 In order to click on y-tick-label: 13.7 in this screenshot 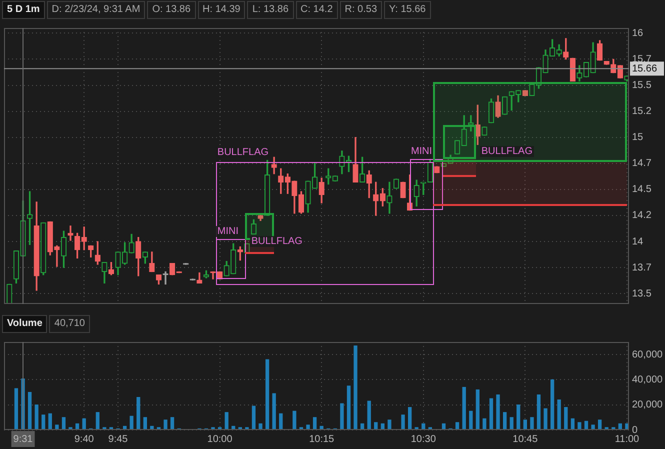, I will do `click(642, 268)`.